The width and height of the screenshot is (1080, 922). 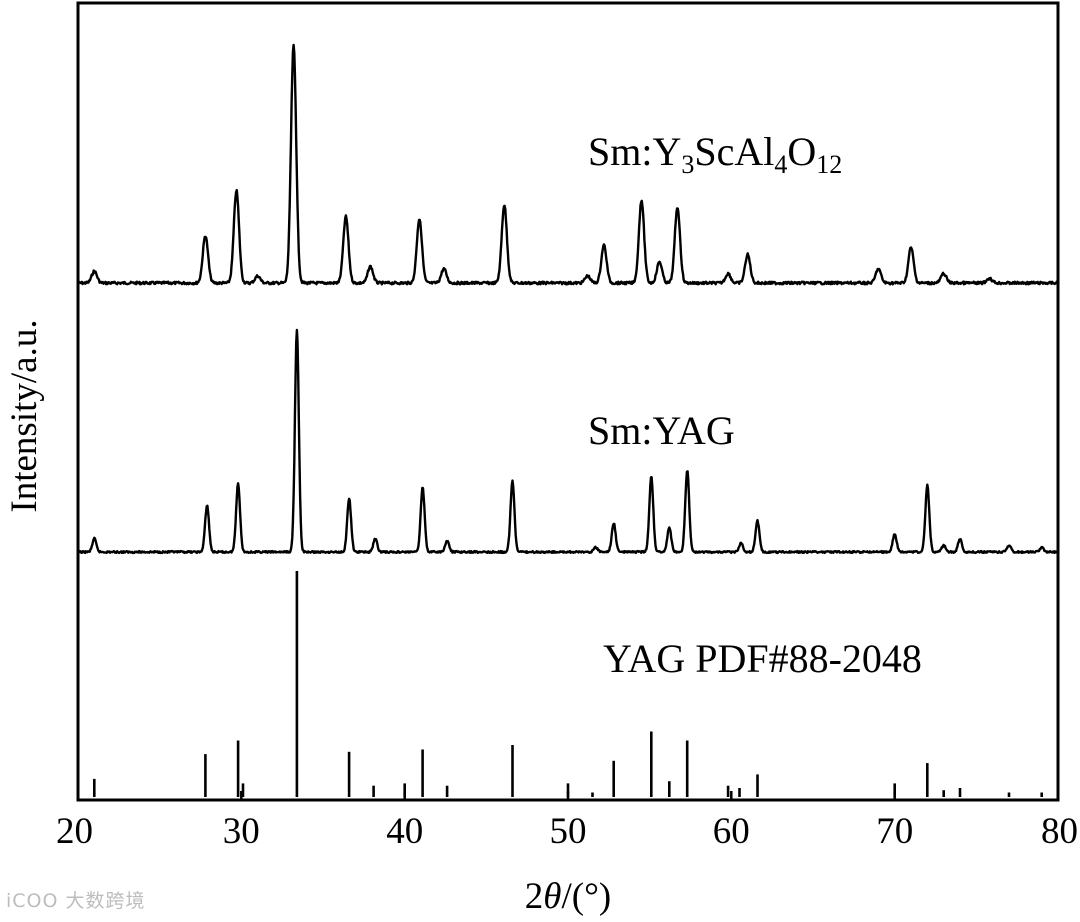 What do you see at coordinates (1059, 831) in the screenshot?
I see `x-tick-label-80: 80` at bounding box center [1059, 831].